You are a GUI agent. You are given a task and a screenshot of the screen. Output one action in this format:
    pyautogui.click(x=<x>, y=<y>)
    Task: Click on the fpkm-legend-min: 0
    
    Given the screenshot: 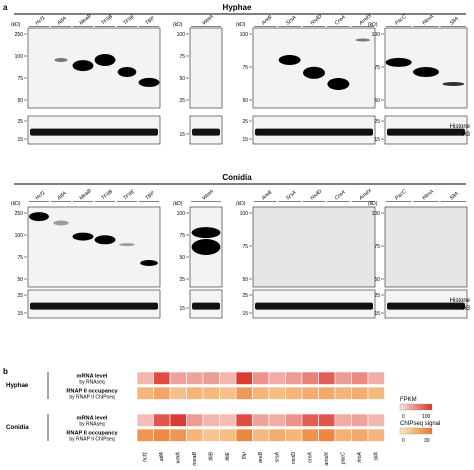 What is the action you would take?
    pyautogui.click(x=403, y=417)
    